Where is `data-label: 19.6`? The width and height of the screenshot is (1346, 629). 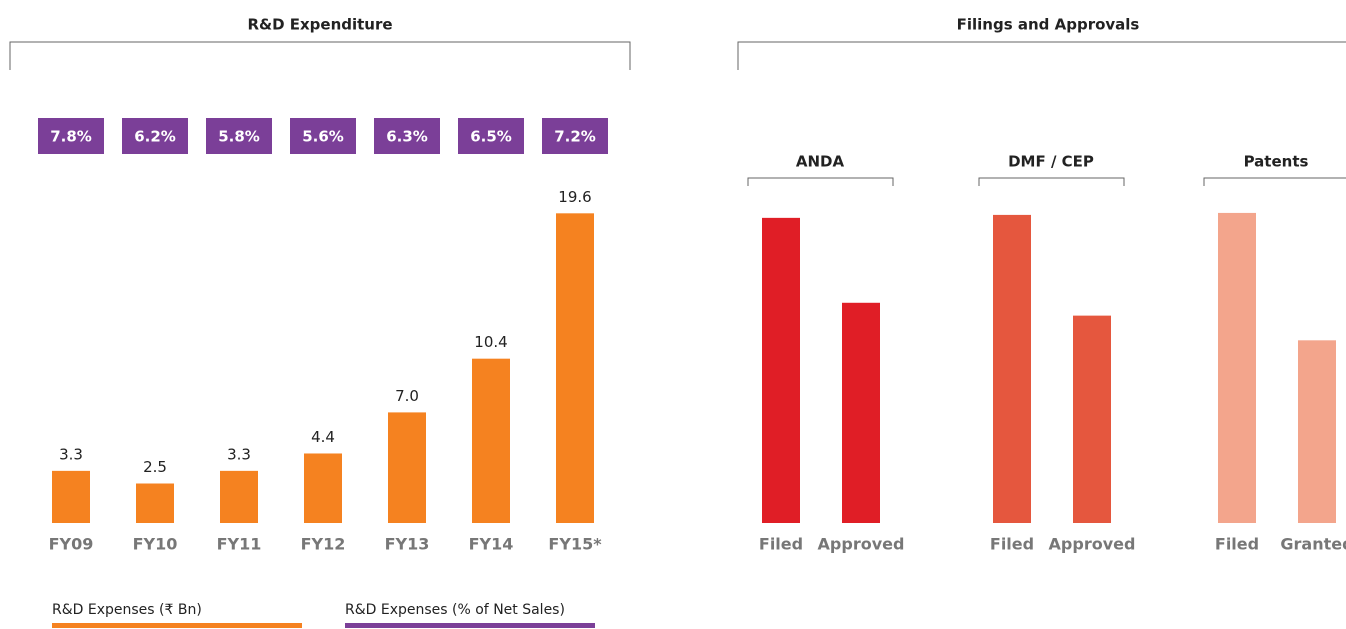
data-label: 19.6 is located at coordinates (574, 197).